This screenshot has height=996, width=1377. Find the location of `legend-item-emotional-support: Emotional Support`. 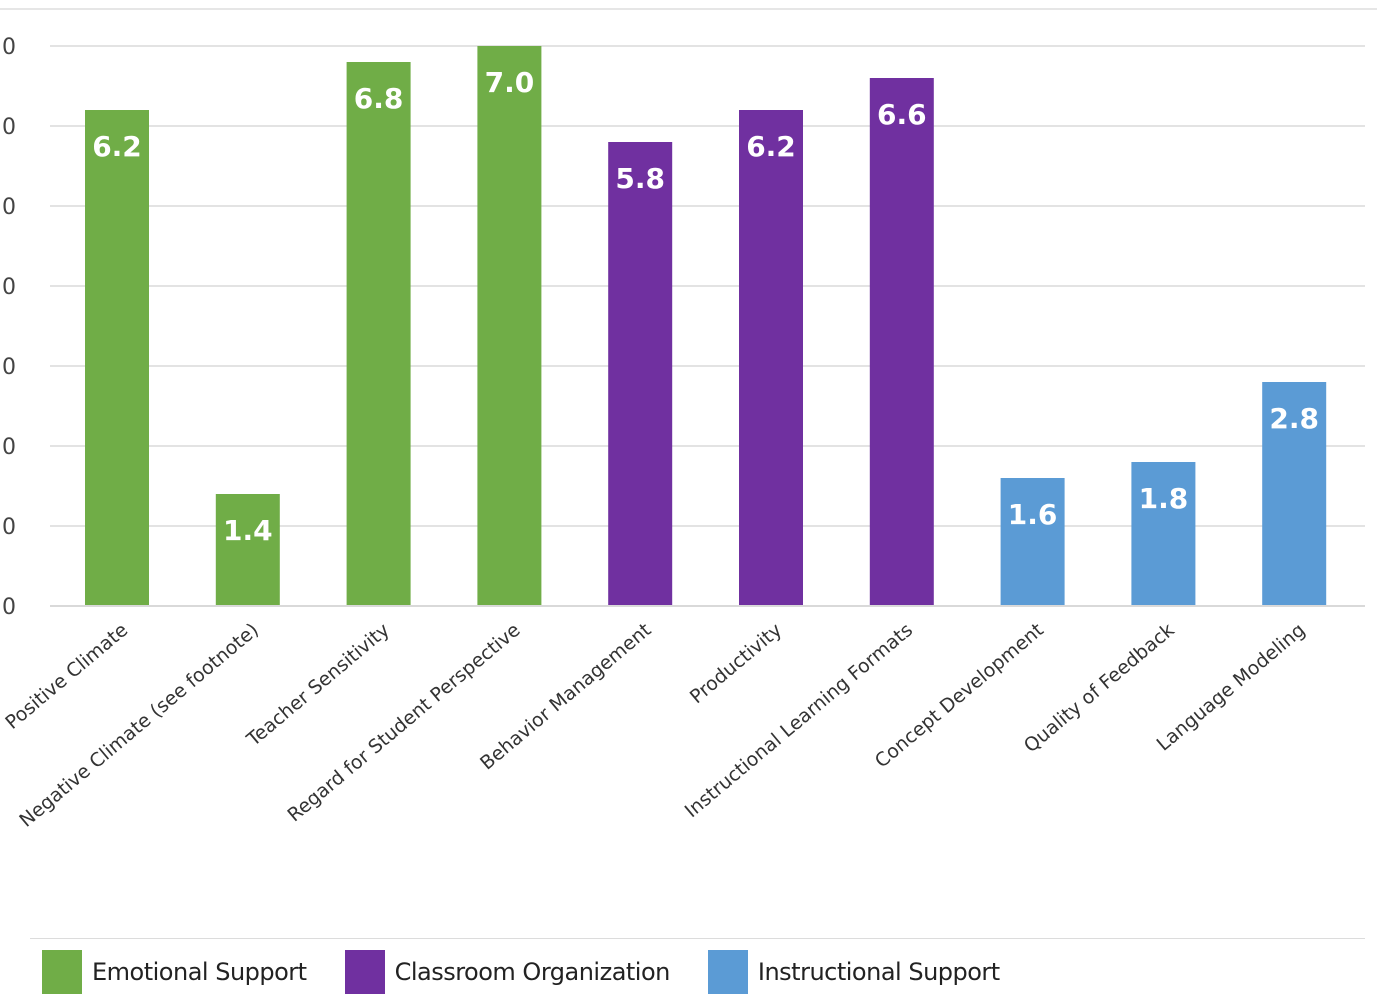

legend-item-emotional-support: Emotional Support is located at coordinates (174, 972).